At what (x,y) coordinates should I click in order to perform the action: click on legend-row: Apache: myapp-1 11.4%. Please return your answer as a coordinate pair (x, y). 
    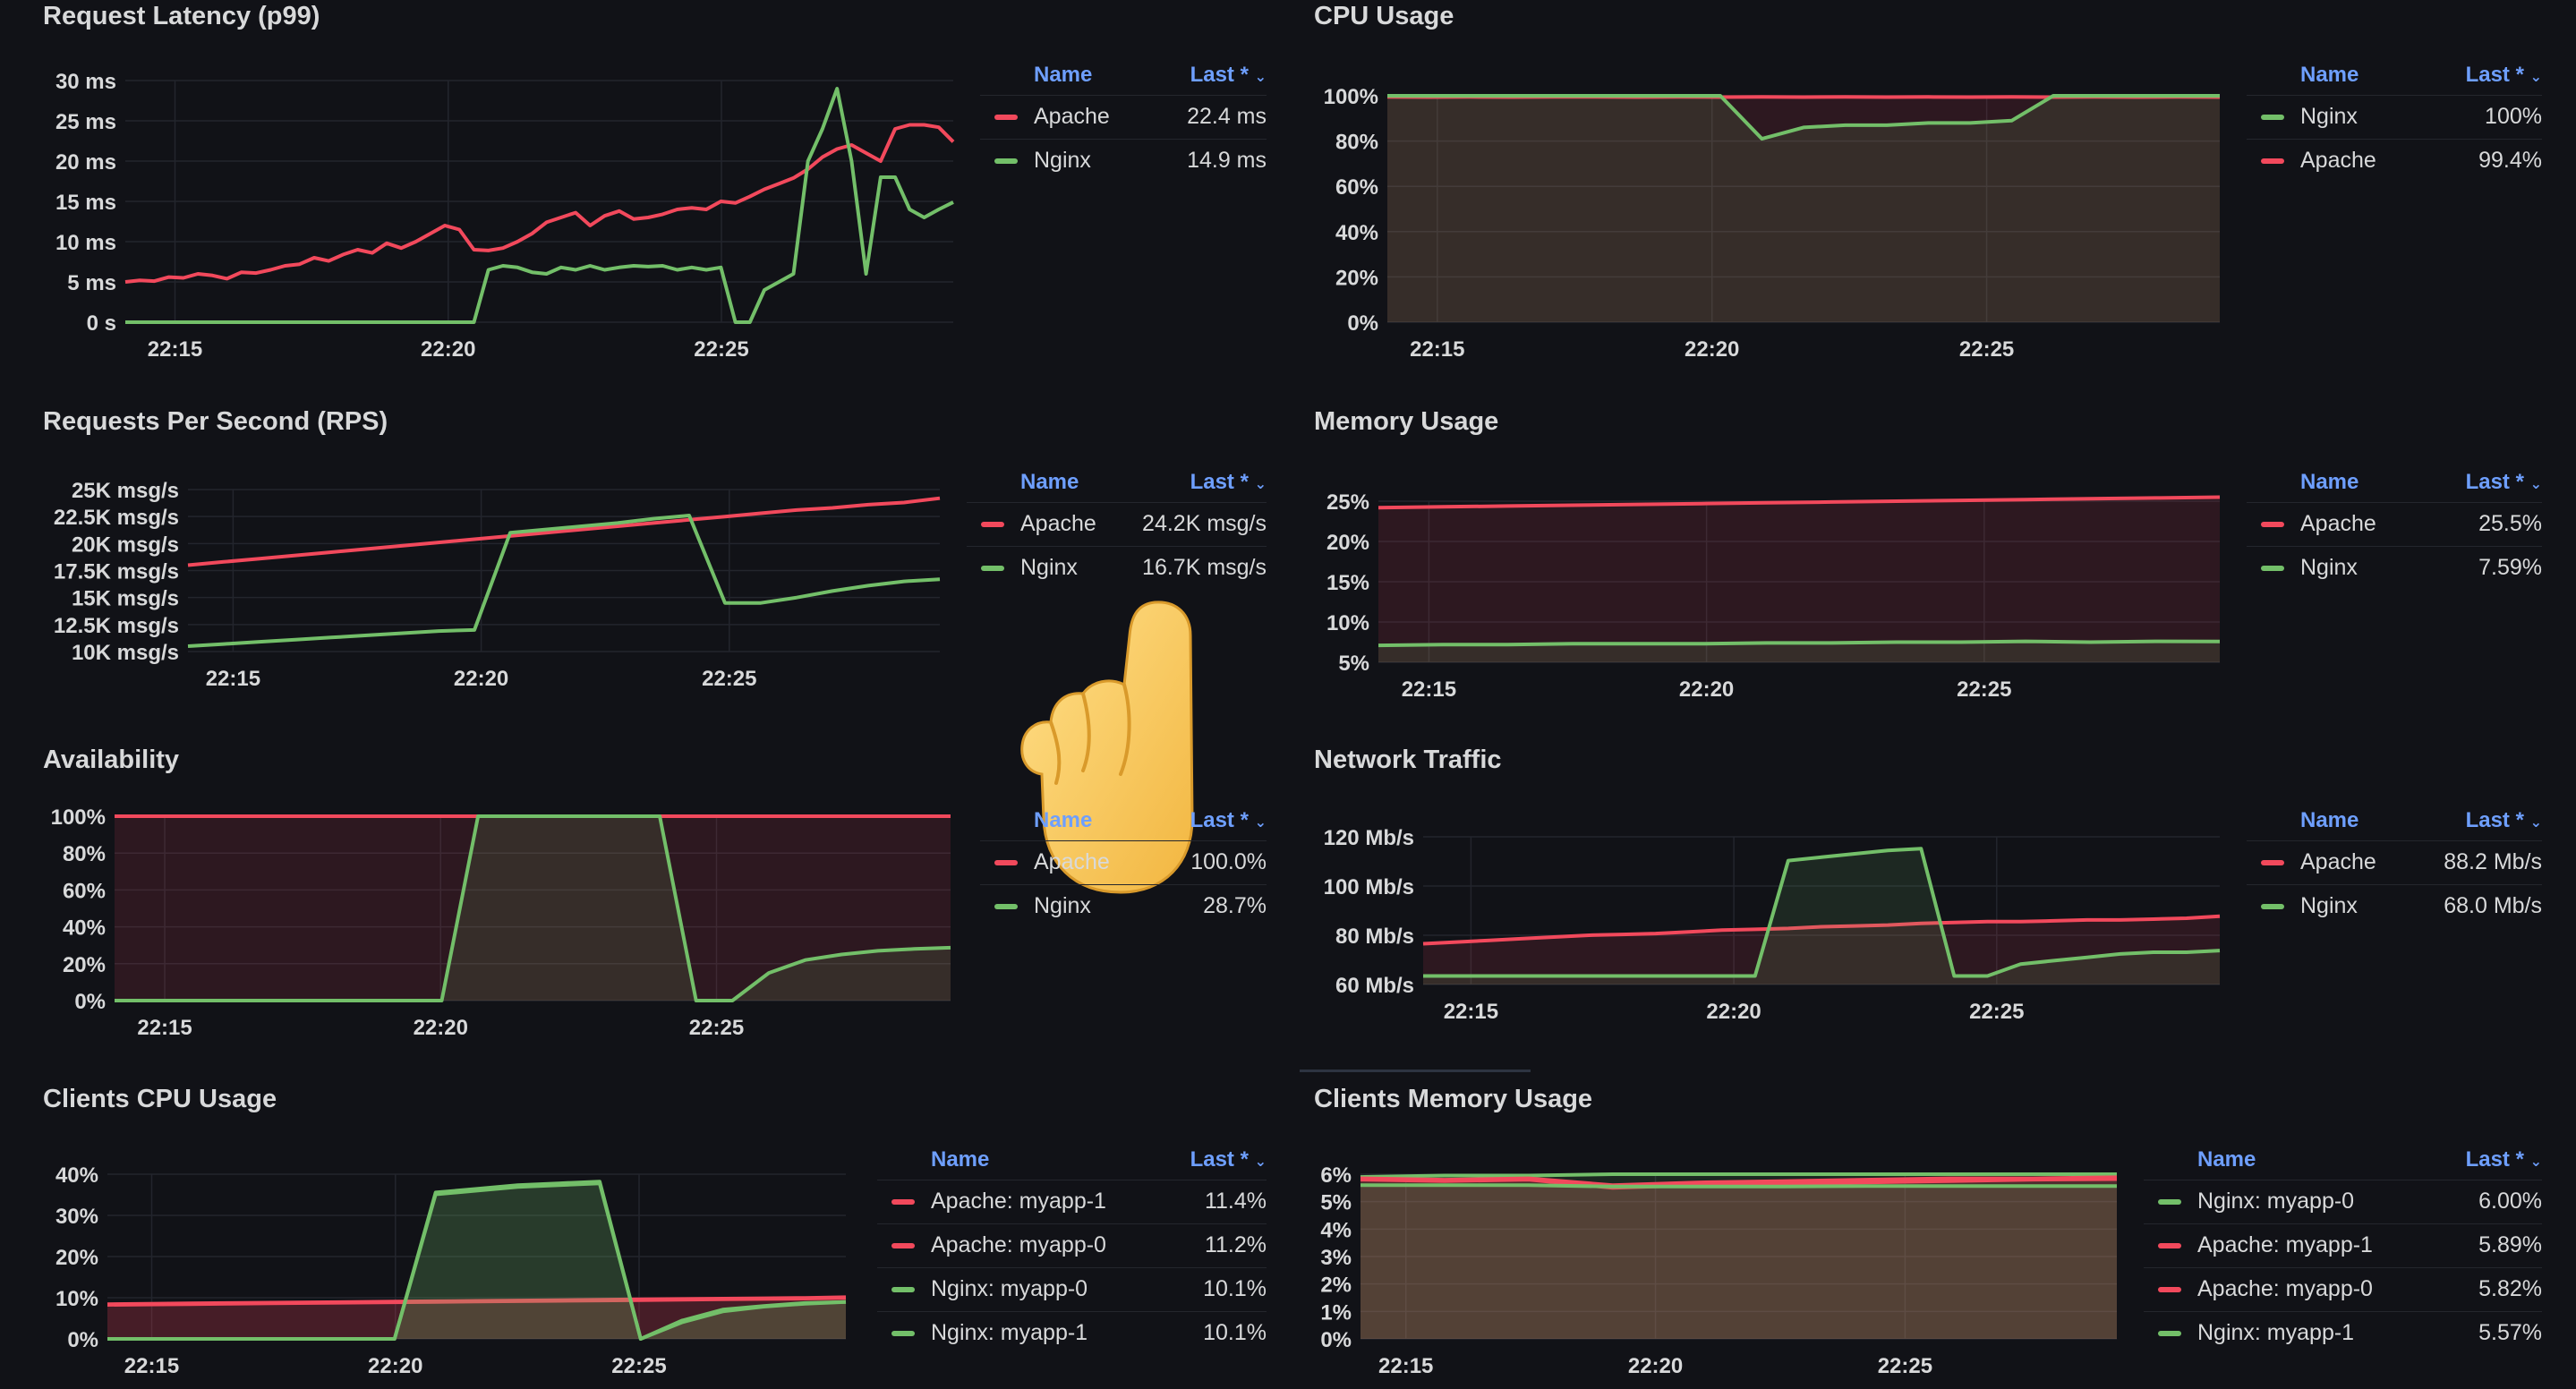
    Looking at the image, I should click on (1072, 1202).